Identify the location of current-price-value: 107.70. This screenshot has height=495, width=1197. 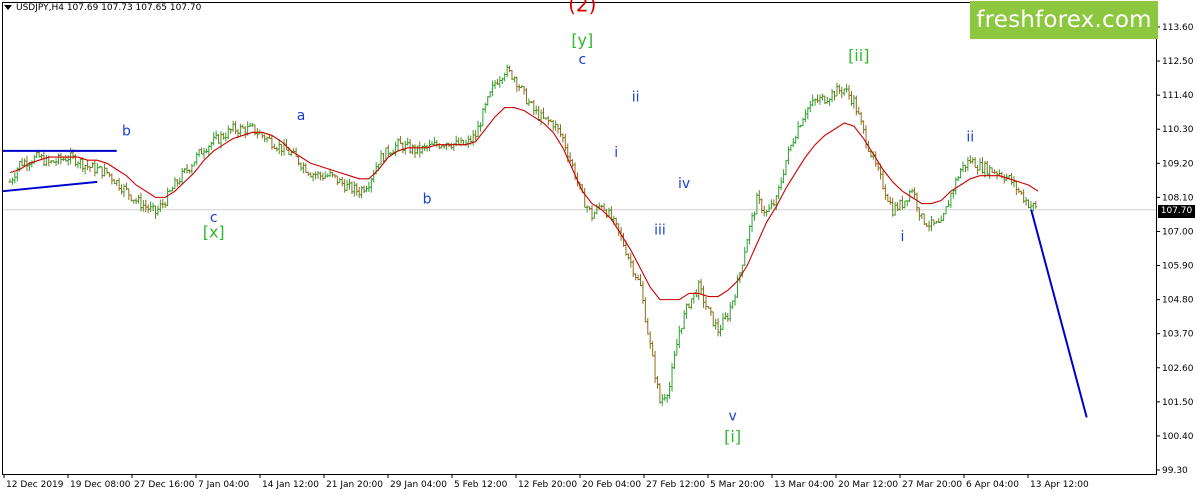
(1176, 211).